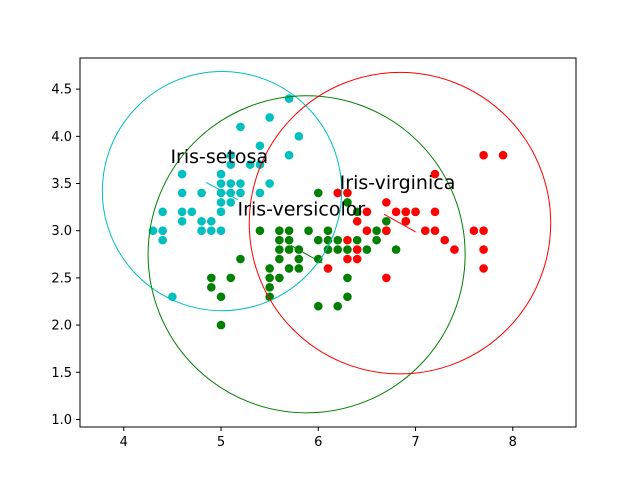 Image resolution: width=640 pixels, height=480 pixels. I want to click on y-tick-label-4: 3.0, so click(61, 231).